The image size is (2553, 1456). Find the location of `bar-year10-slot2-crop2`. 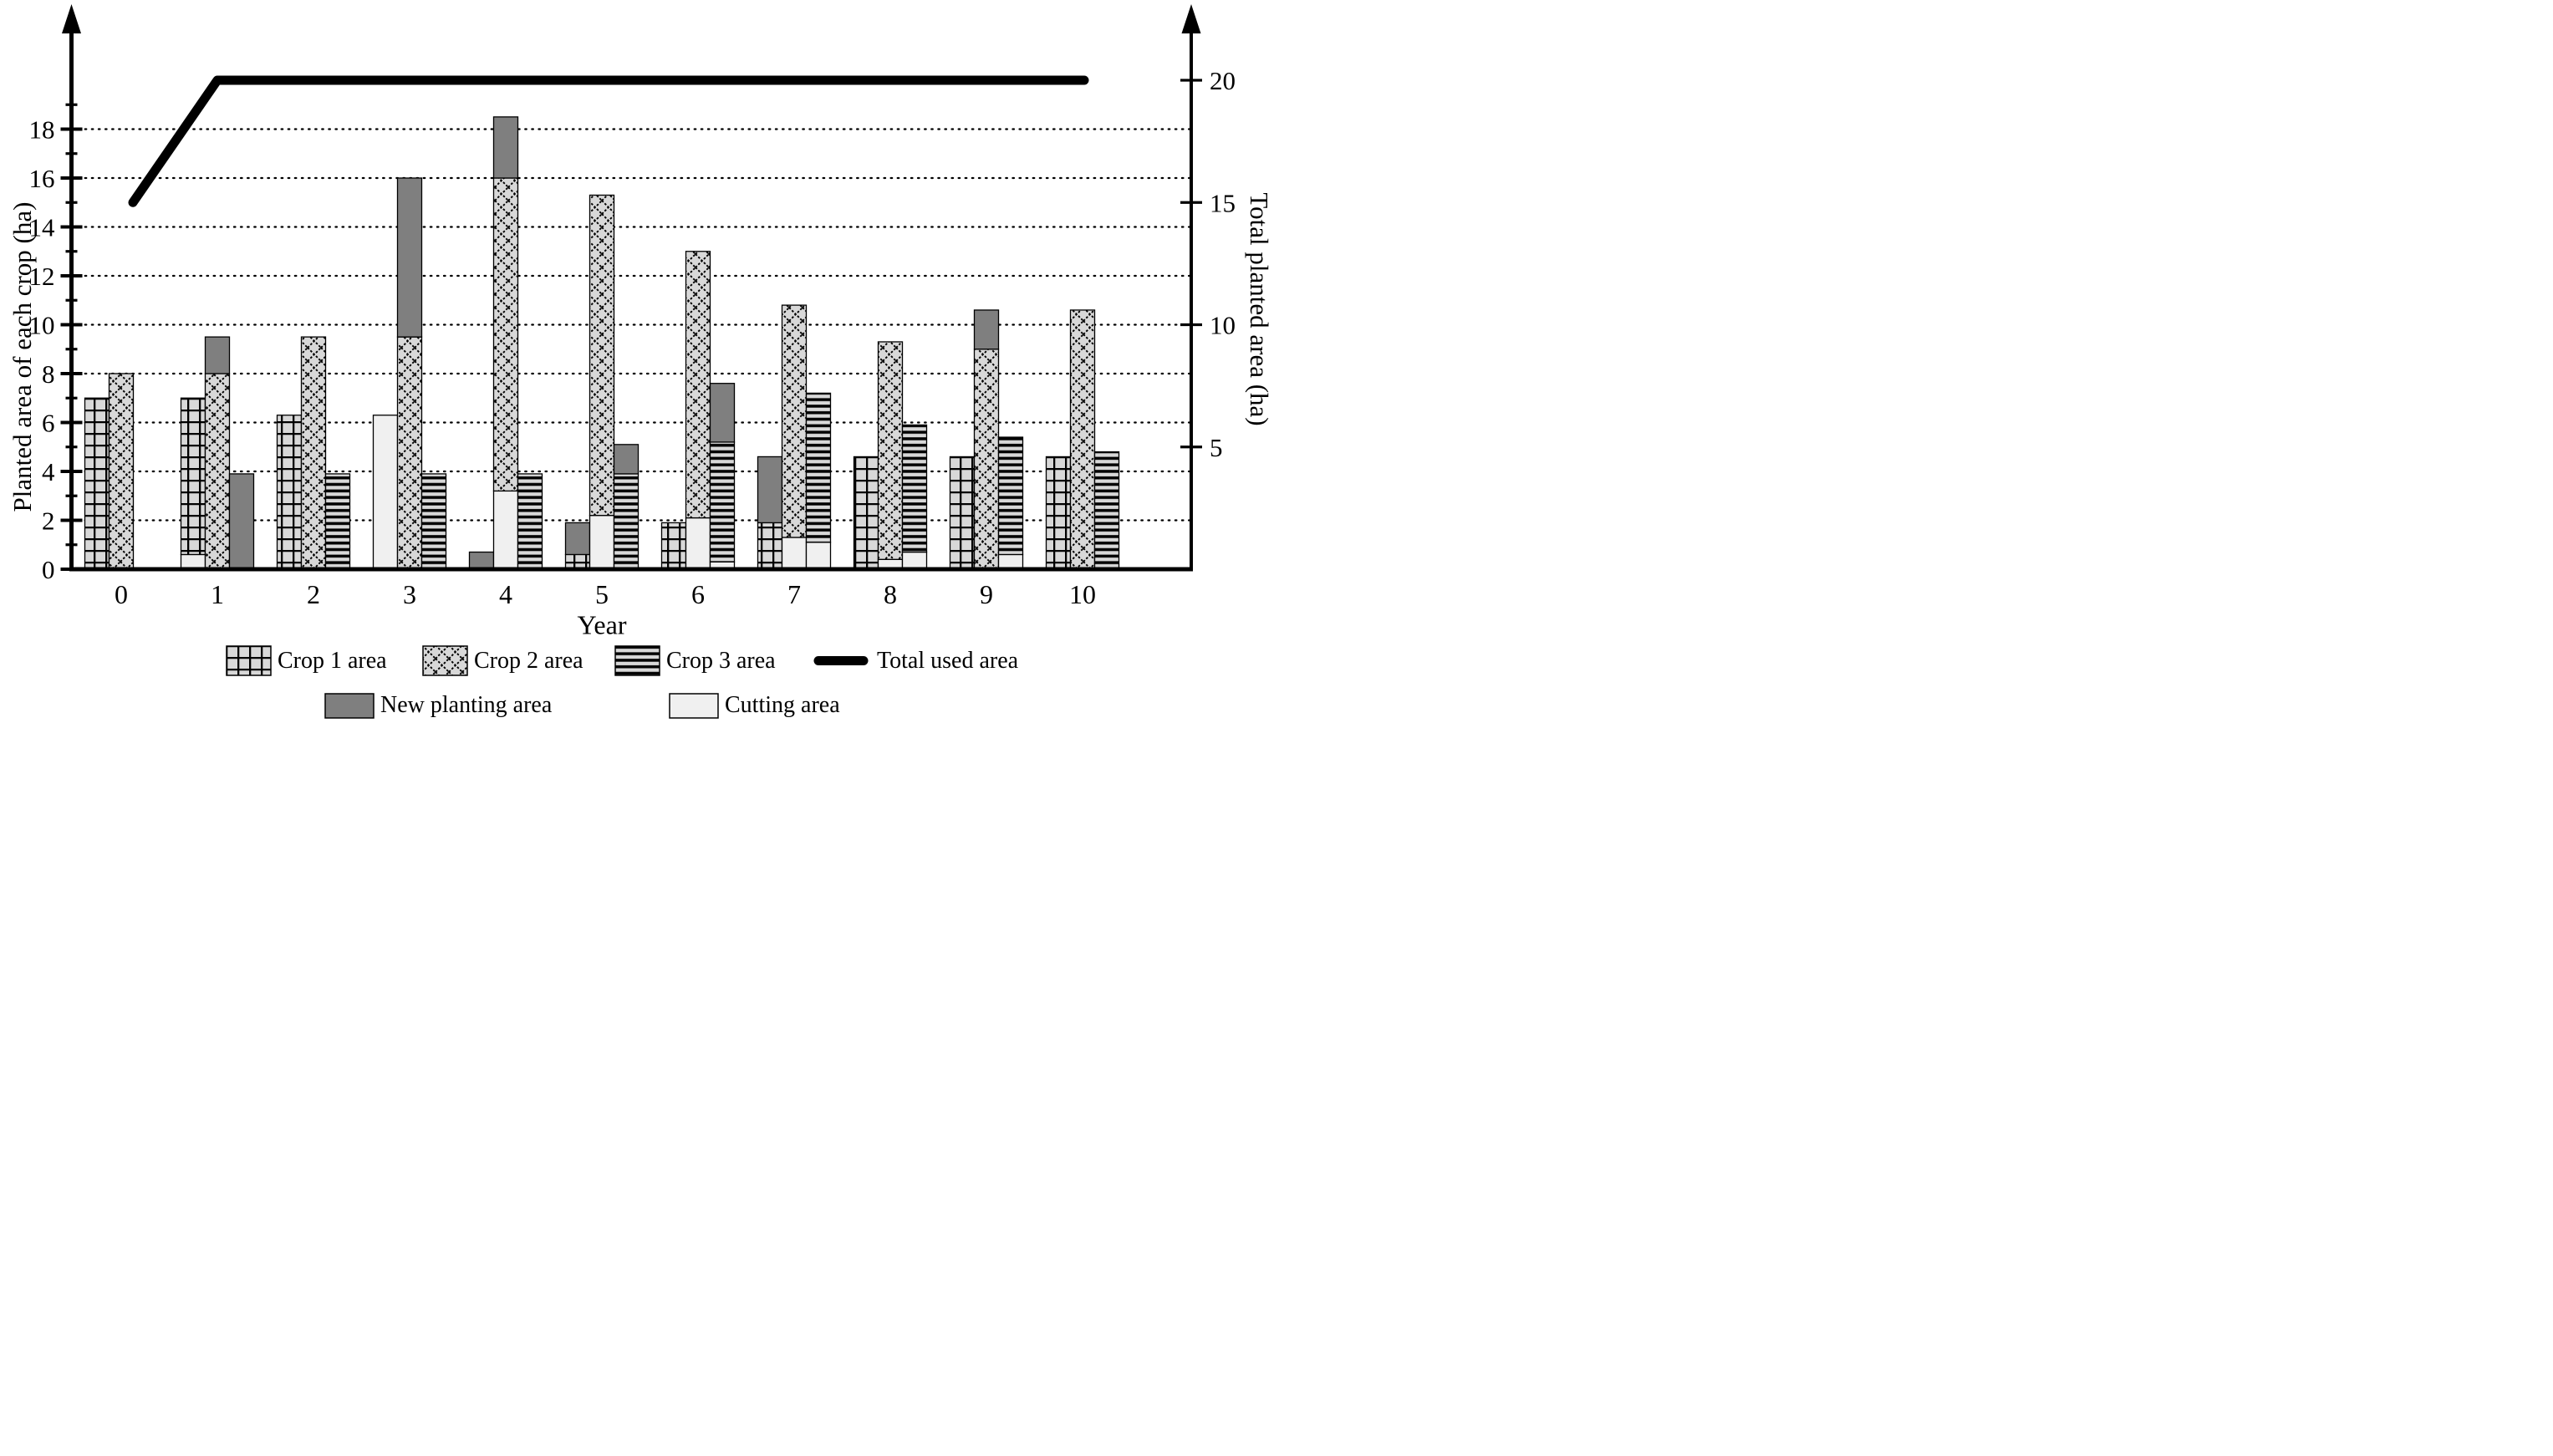

bar-year10-slot2-crop2 is located at coordinates (1082, 439).